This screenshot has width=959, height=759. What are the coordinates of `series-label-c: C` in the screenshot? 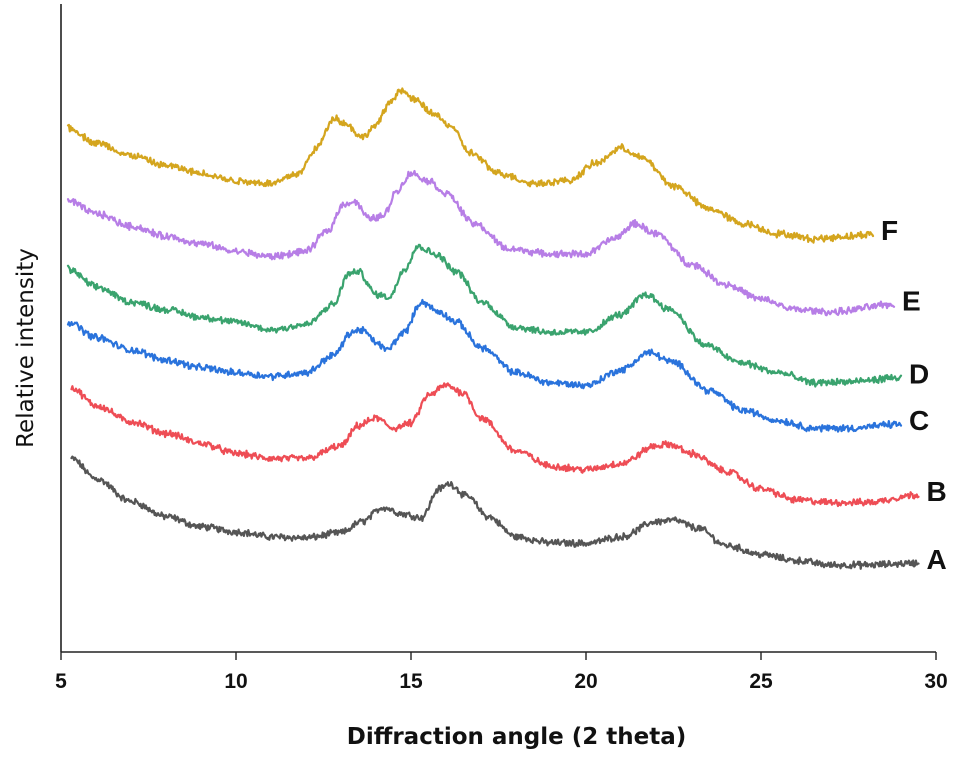 It's located at (919, 420).